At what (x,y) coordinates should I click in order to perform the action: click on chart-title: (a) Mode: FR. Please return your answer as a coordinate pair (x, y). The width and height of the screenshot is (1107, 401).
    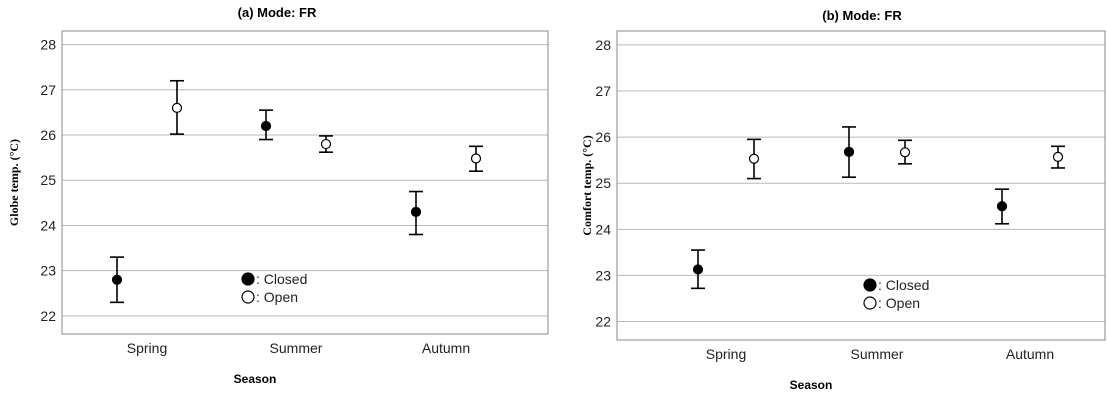
    Looking at the image, I should click on (277, 12).